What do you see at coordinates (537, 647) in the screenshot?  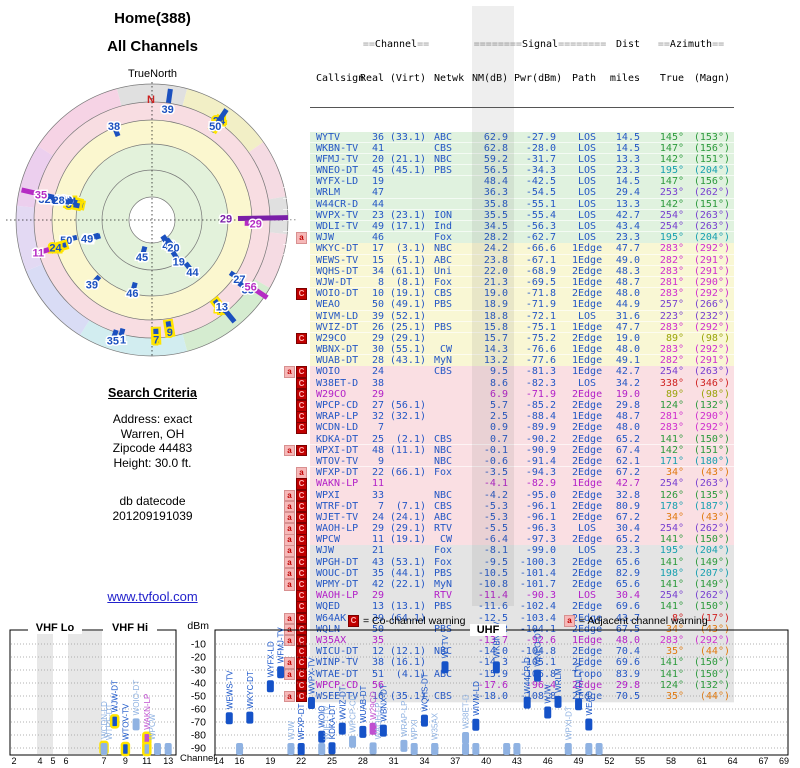 I see `chart-station-label: WNEO-DT` at bounding box center [537, 647].